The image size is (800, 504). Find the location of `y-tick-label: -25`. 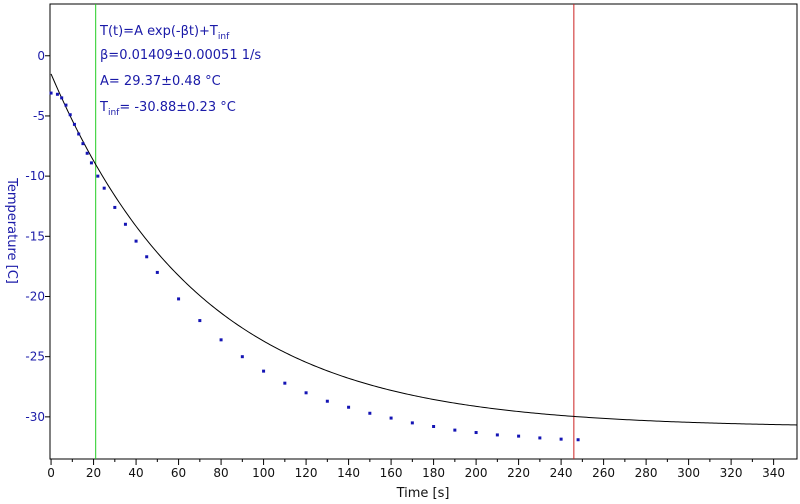

y-tick-label: -25 is located at coordinates (35, 357).